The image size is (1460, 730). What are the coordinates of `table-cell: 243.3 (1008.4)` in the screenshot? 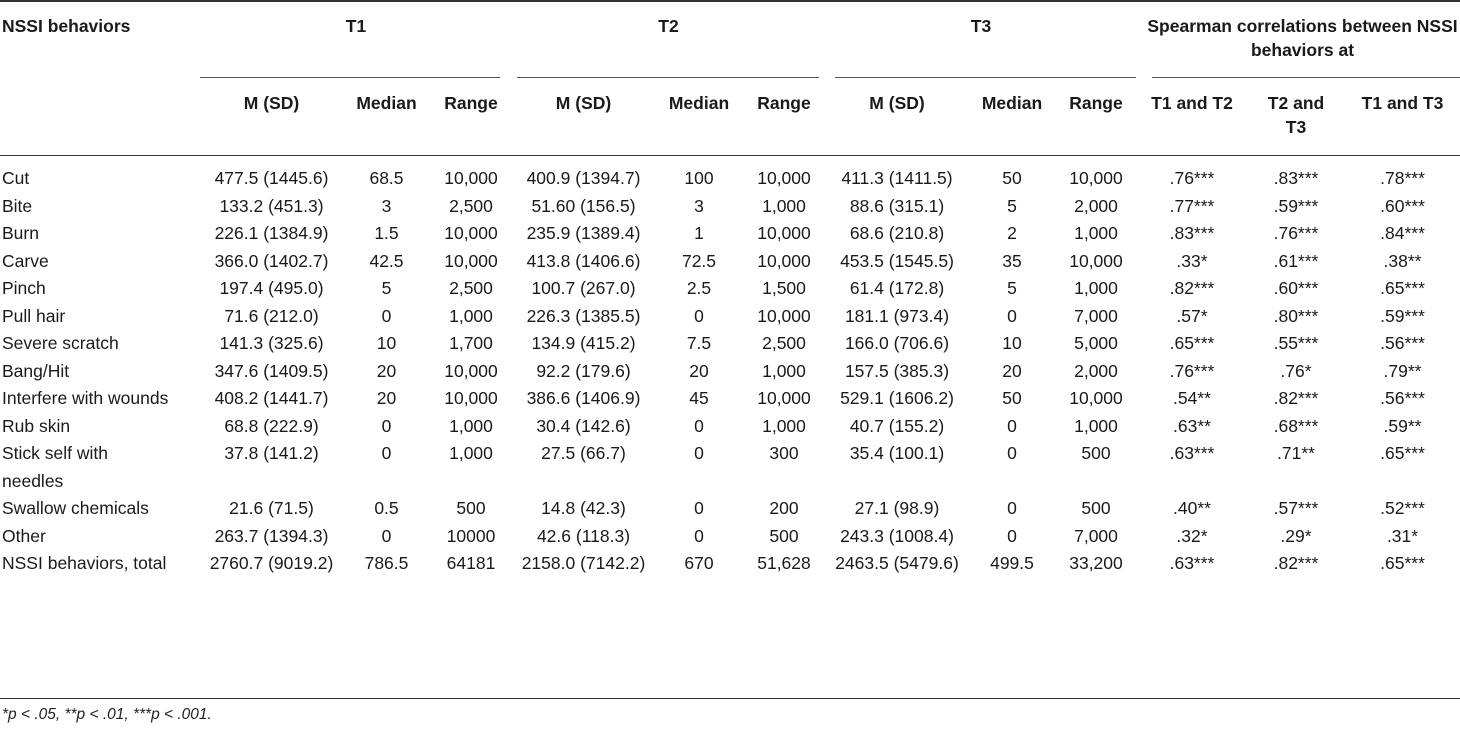 It's located at (897, 535).